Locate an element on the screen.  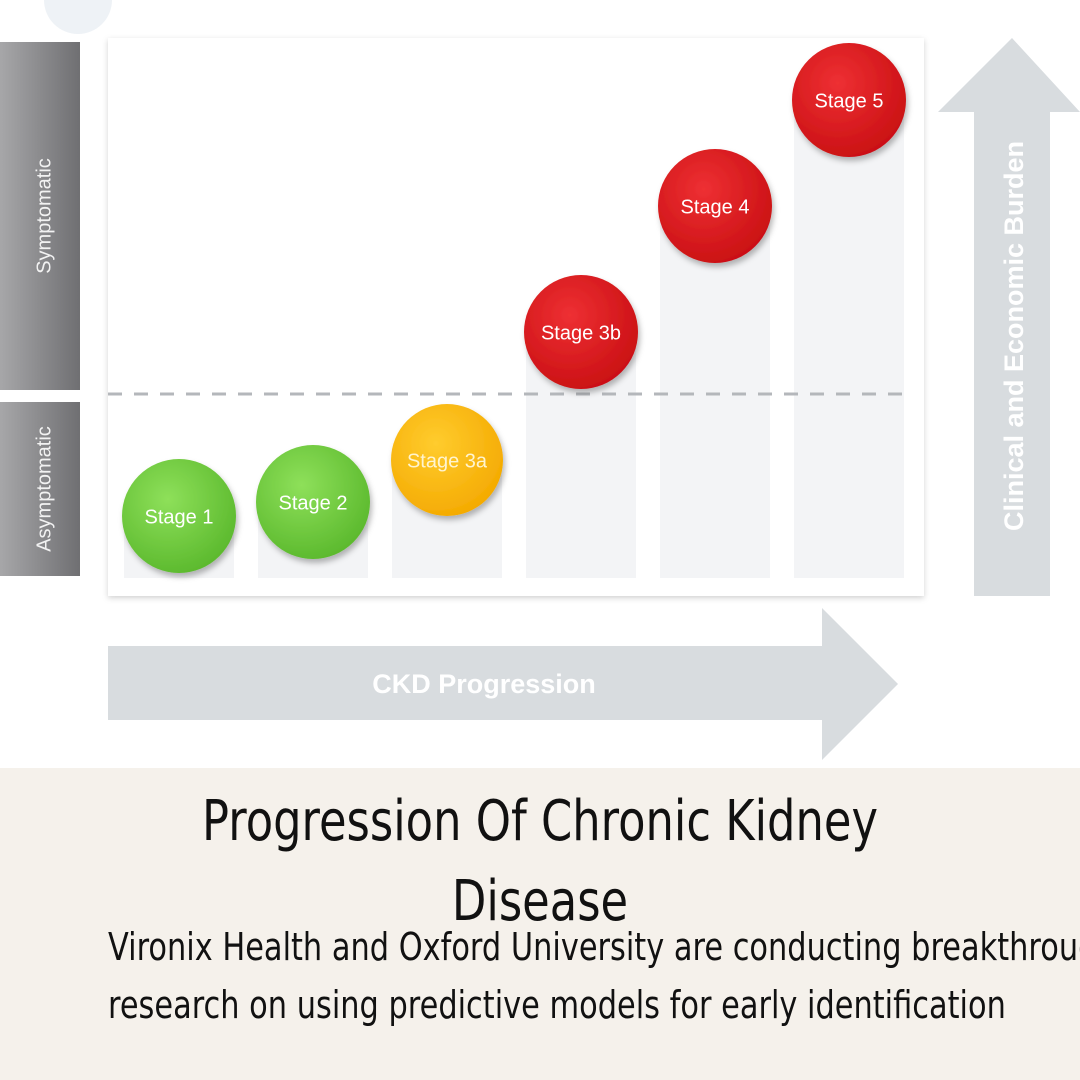
stage-label-stage-1: Stage 1 is located at coordinates (179, 517).